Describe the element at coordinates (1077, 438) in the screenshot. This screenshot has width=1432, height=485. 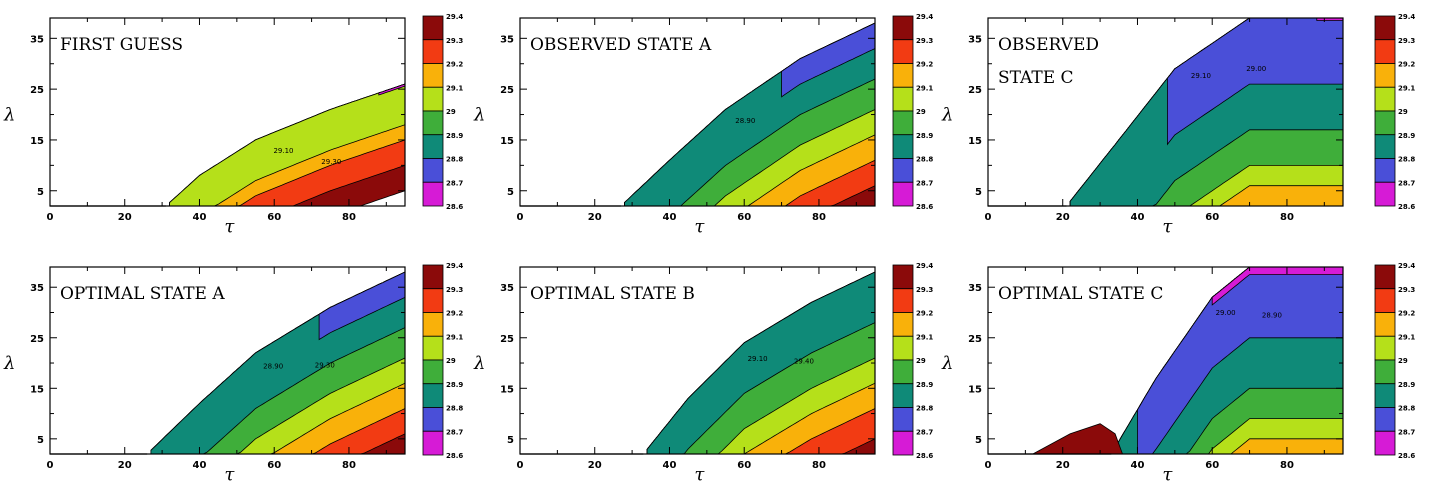
I see `contour-blob` at that location.